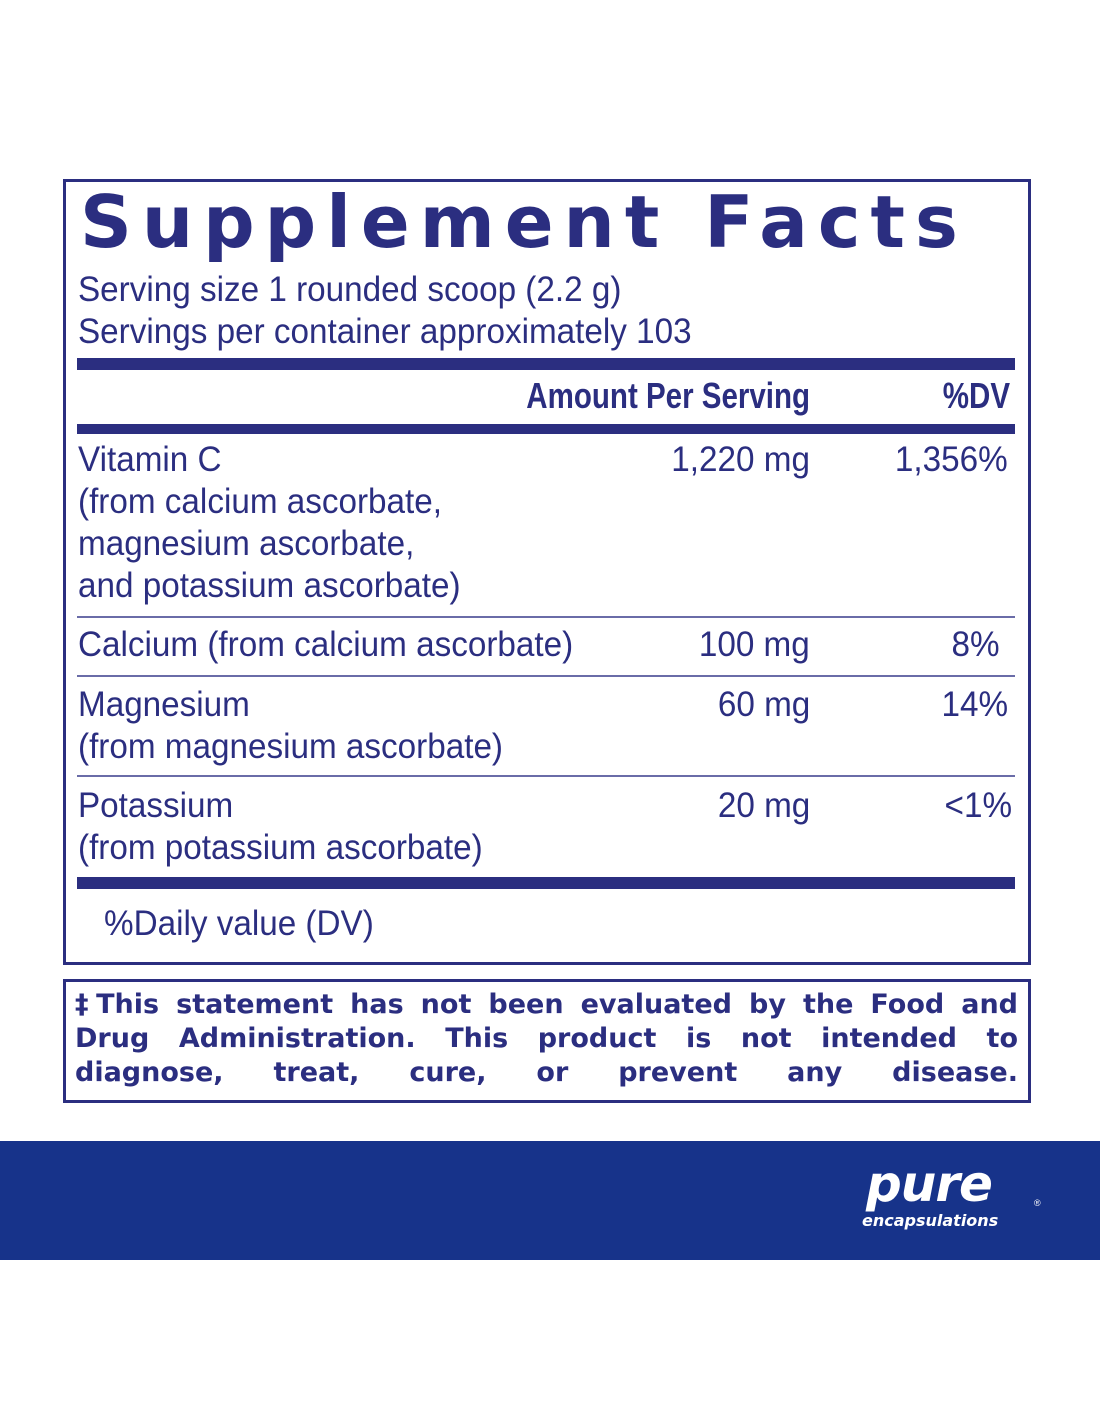  Describe the element at coordinates (929, 1184) in the screenshot. I see `brand-logo: pure` at that location.